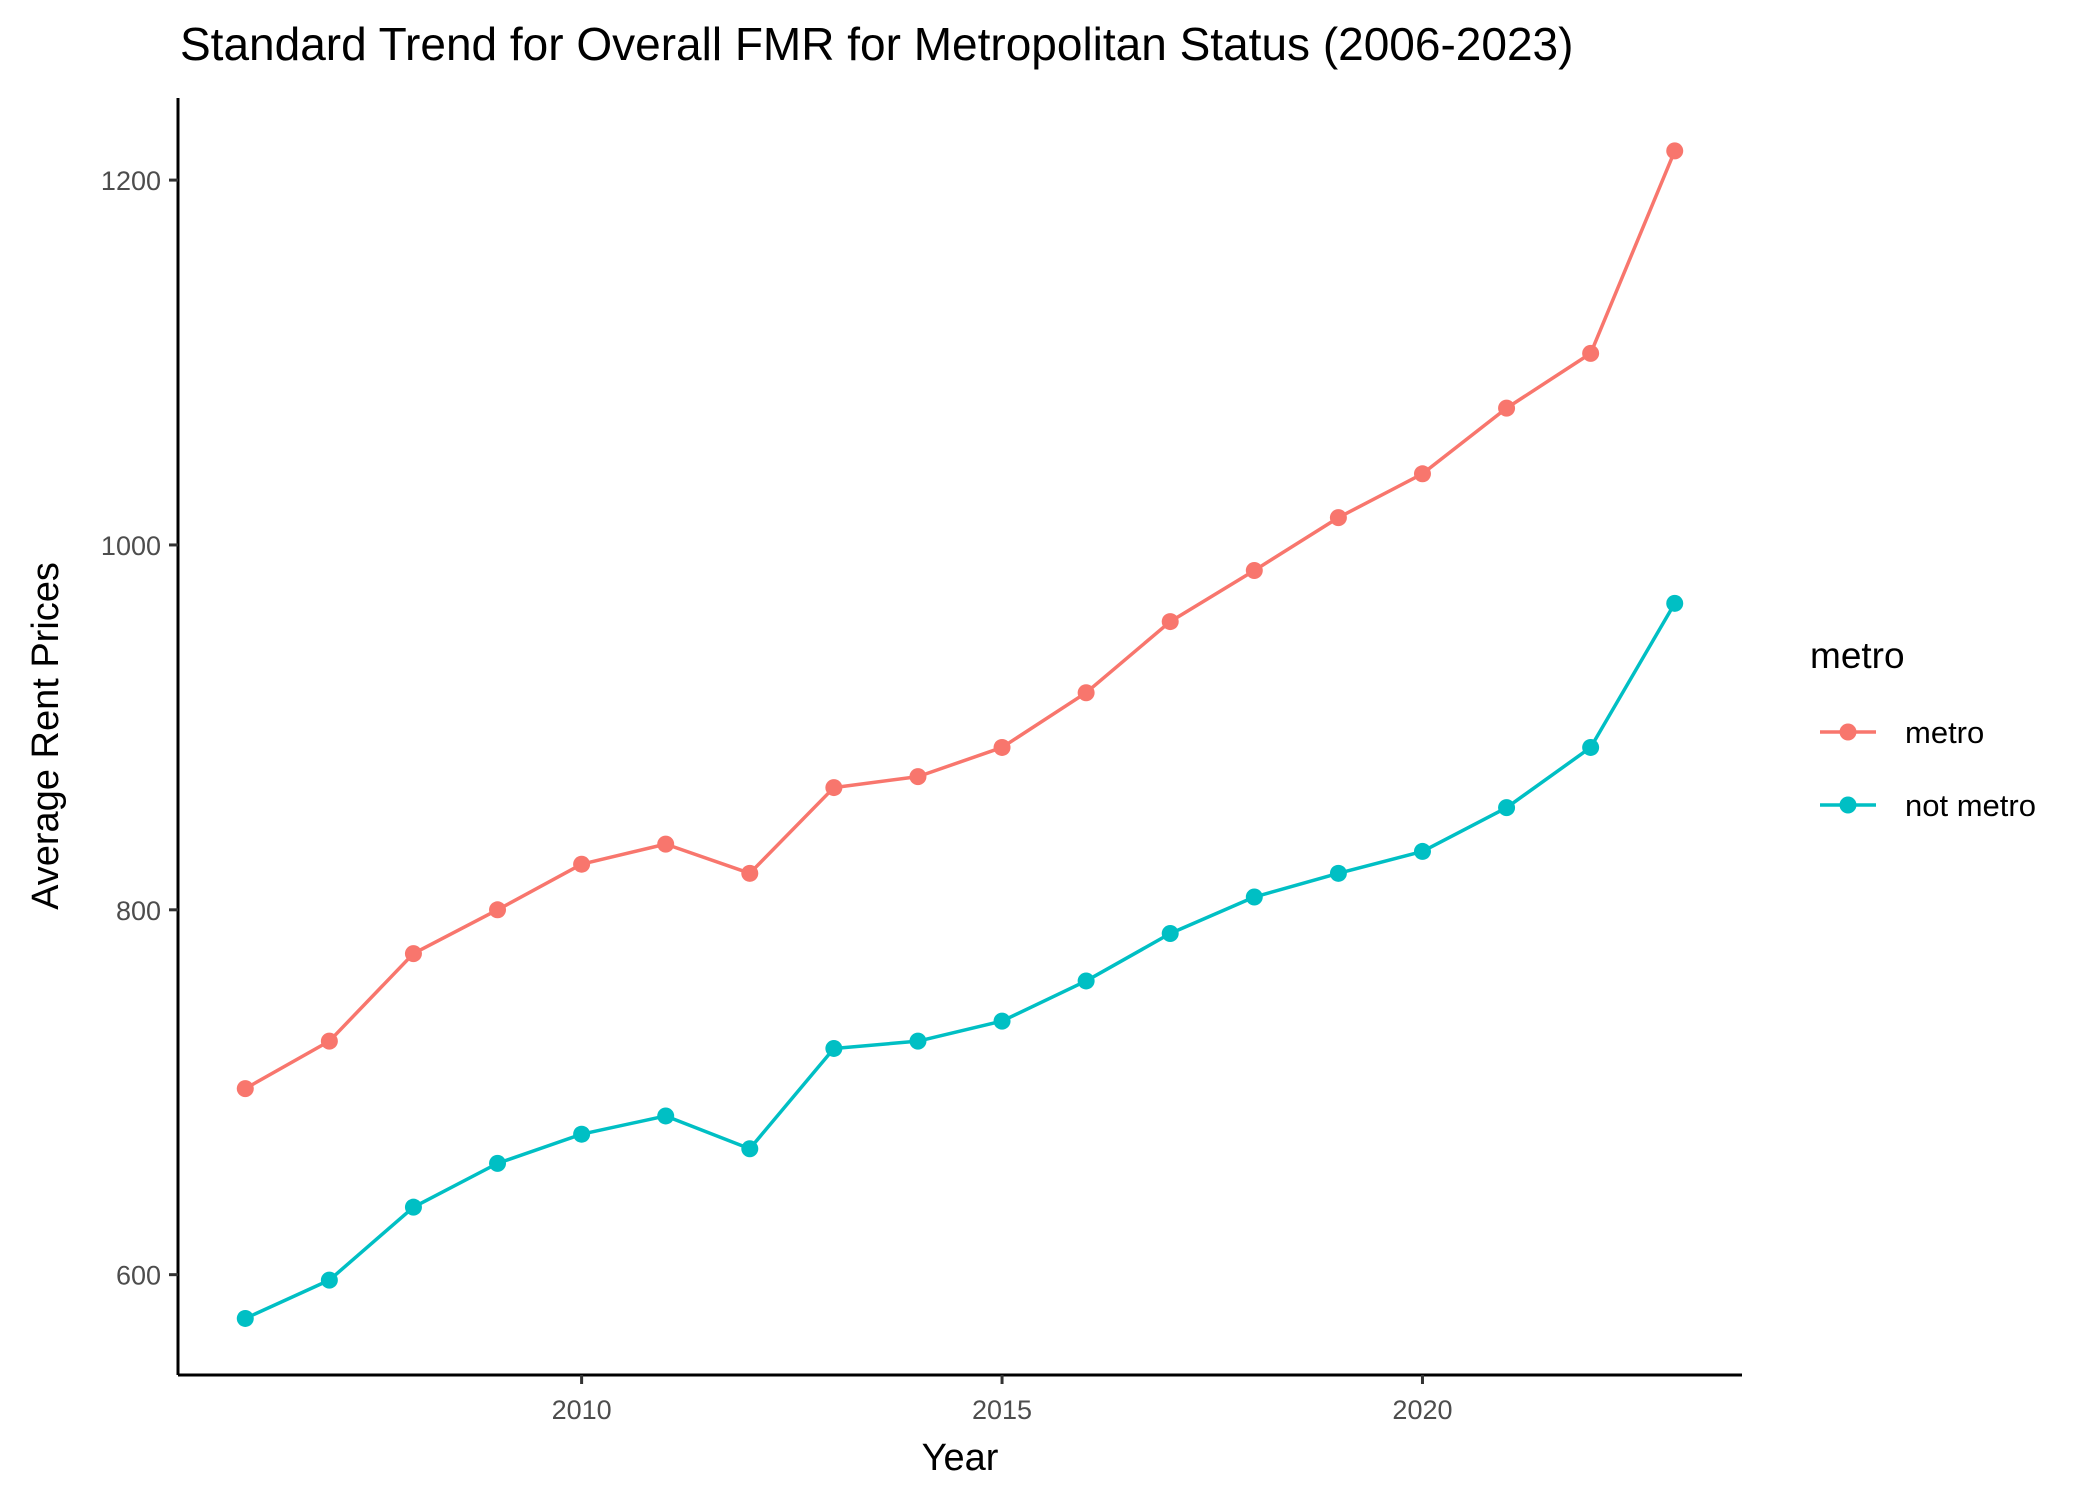 Image resolution: width=2100 pixels, height=1499 pixels. What do you see at coordinates (1086, 981) in the screenshot?
I see `data-point-not-metro-2016` at bounding box center [1086, 981].